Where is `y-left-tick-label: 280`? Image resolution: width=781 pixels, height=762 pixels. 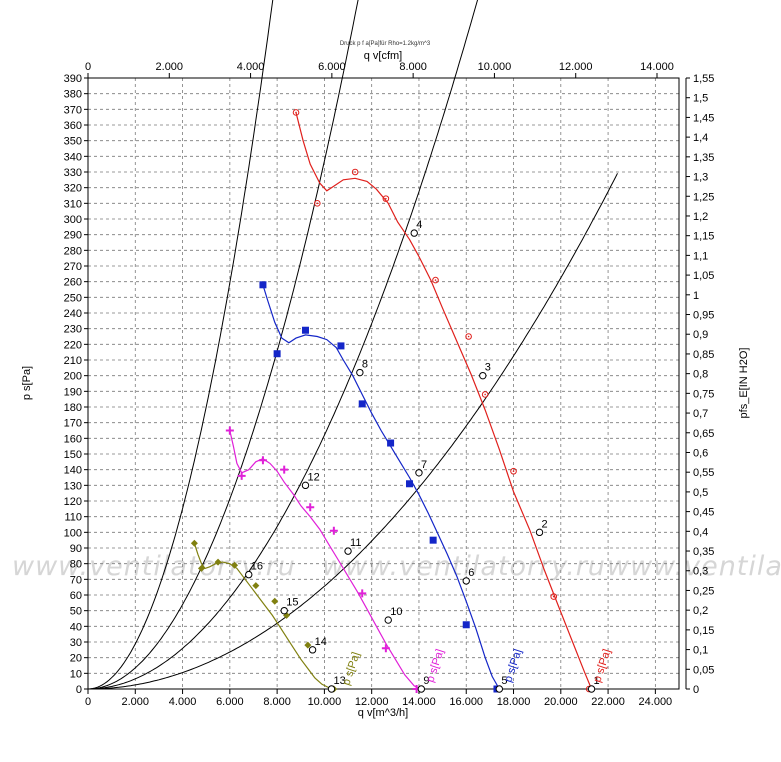
y-left-tick-label: 280 is located at coordinates (73, 251).